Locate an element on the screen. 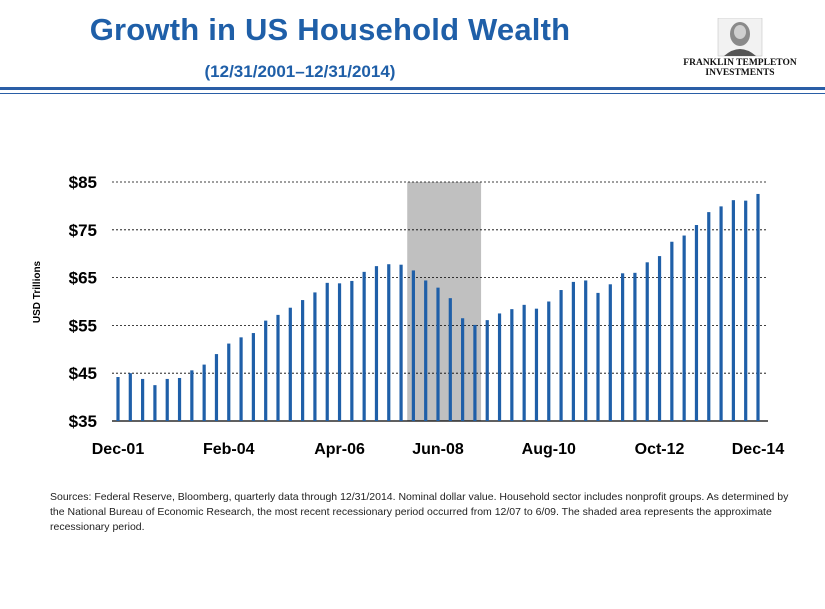  portrait-emblem-icon is located at coordinates (740, 37).